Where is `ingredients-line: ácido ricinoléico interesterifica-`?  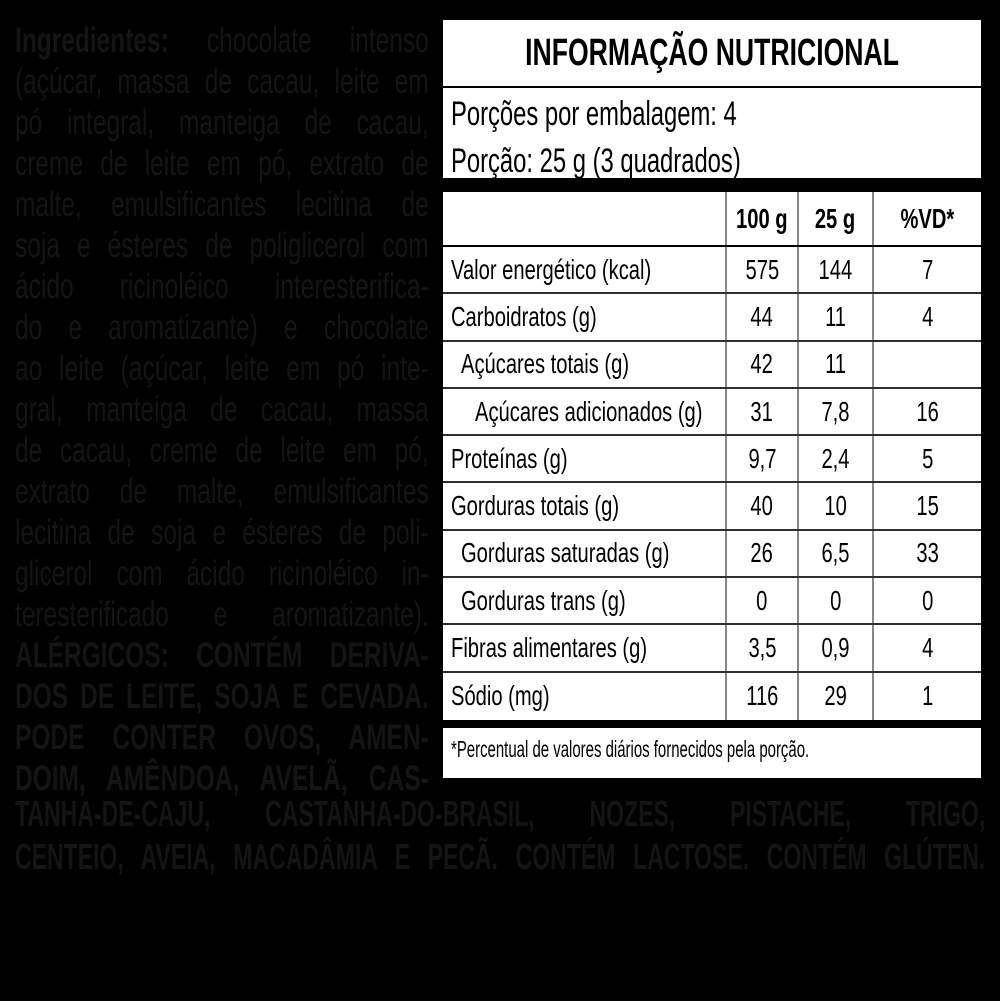 ingredients-line: ácido ricinoléico interesterifica- is located at coordinates (222, 286).